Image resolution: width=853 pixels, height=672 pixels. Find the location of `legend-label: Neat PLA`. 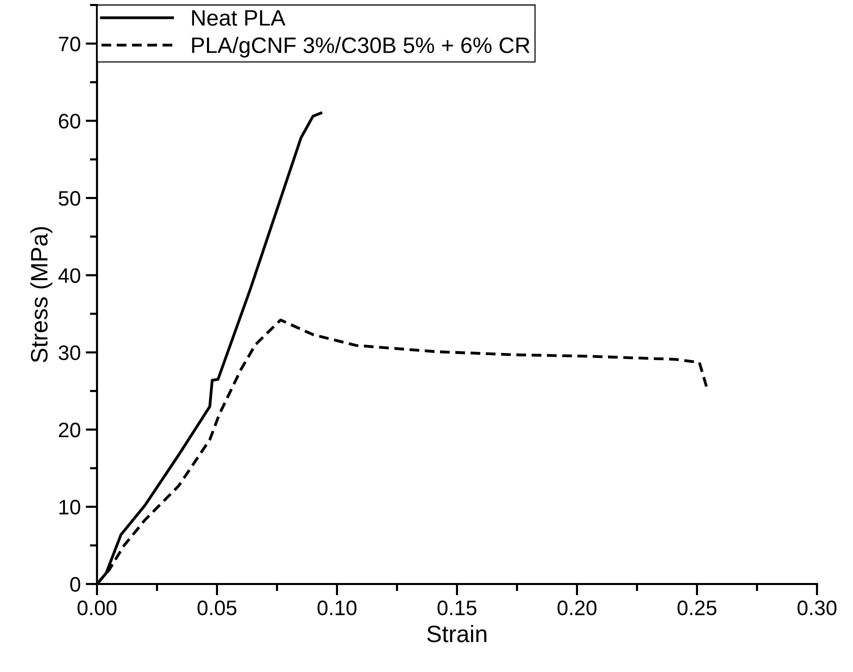

legend-label: Neat PLA is located at coordinates (239, 18).